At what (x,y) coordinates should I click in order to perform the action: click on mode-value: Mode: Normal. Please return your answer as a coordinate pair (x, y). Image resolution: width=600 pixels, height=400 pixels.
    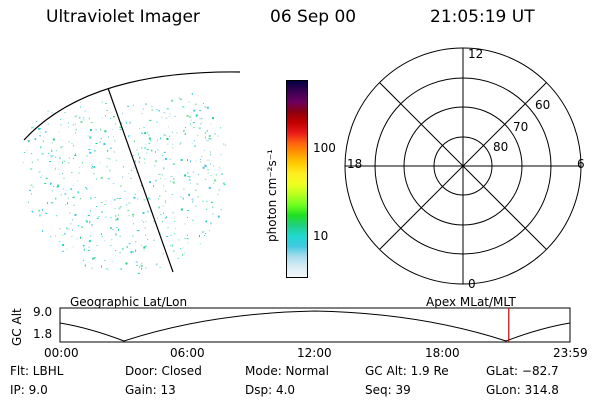
    Looking at the image, I should click on (287, 371).